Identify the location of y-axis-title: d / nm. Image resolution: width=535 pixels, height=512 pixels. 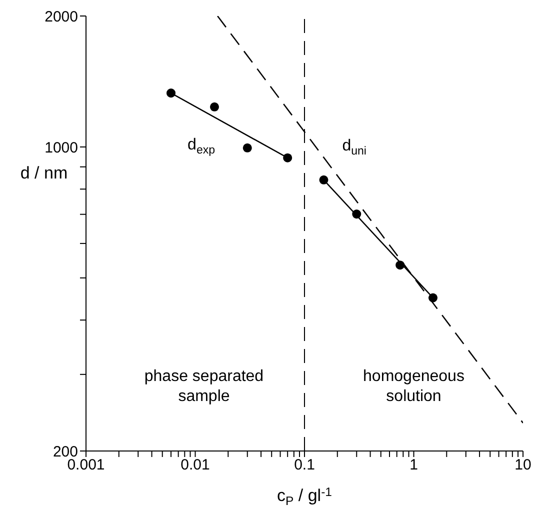
(44, 173).